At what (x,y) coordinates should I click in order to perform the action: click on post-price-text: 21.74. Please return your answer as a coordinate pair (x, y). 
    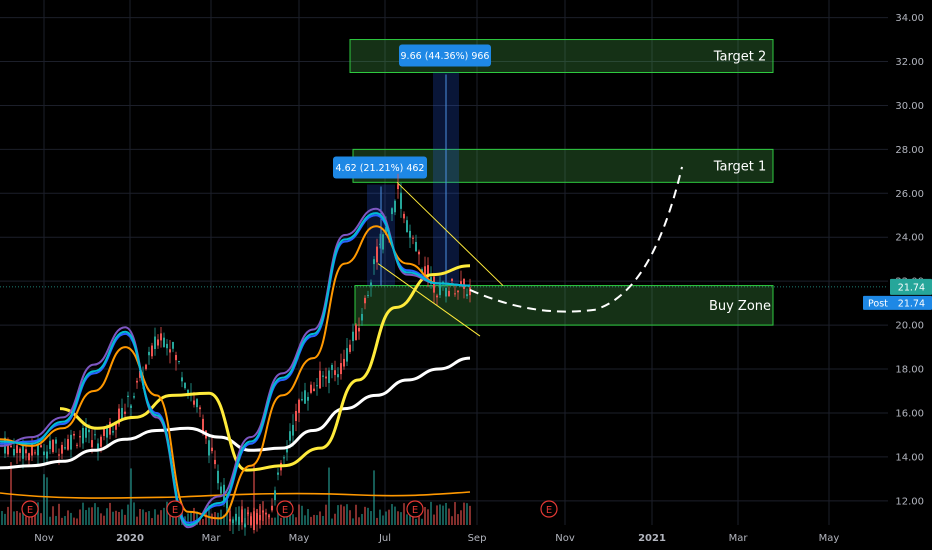
    Looking at the image, I should click on (911, 303).